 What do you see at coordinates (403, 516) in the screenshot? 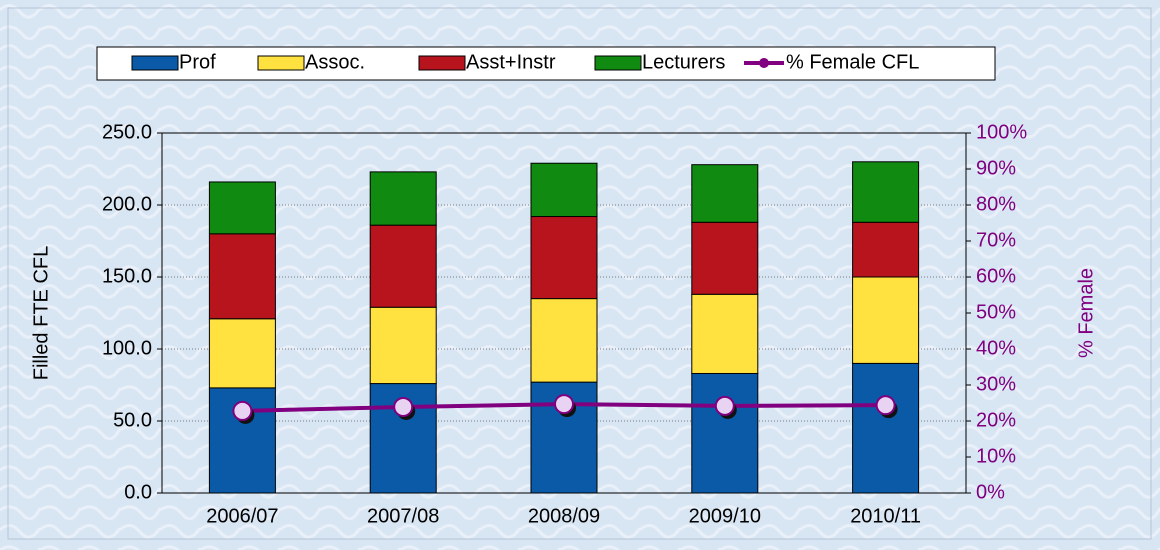
I see `x-tick-label: 2007/08` at bounding box center [403, 516].